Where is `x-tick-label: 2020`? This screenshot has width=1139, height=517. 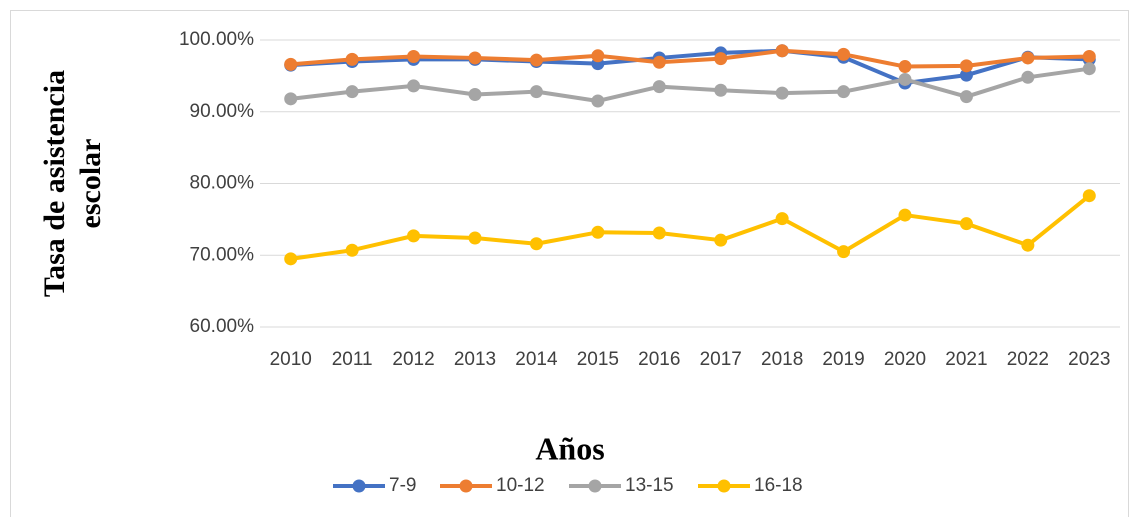
x-tick-label: 2020 is located at coordinates (905, 359).